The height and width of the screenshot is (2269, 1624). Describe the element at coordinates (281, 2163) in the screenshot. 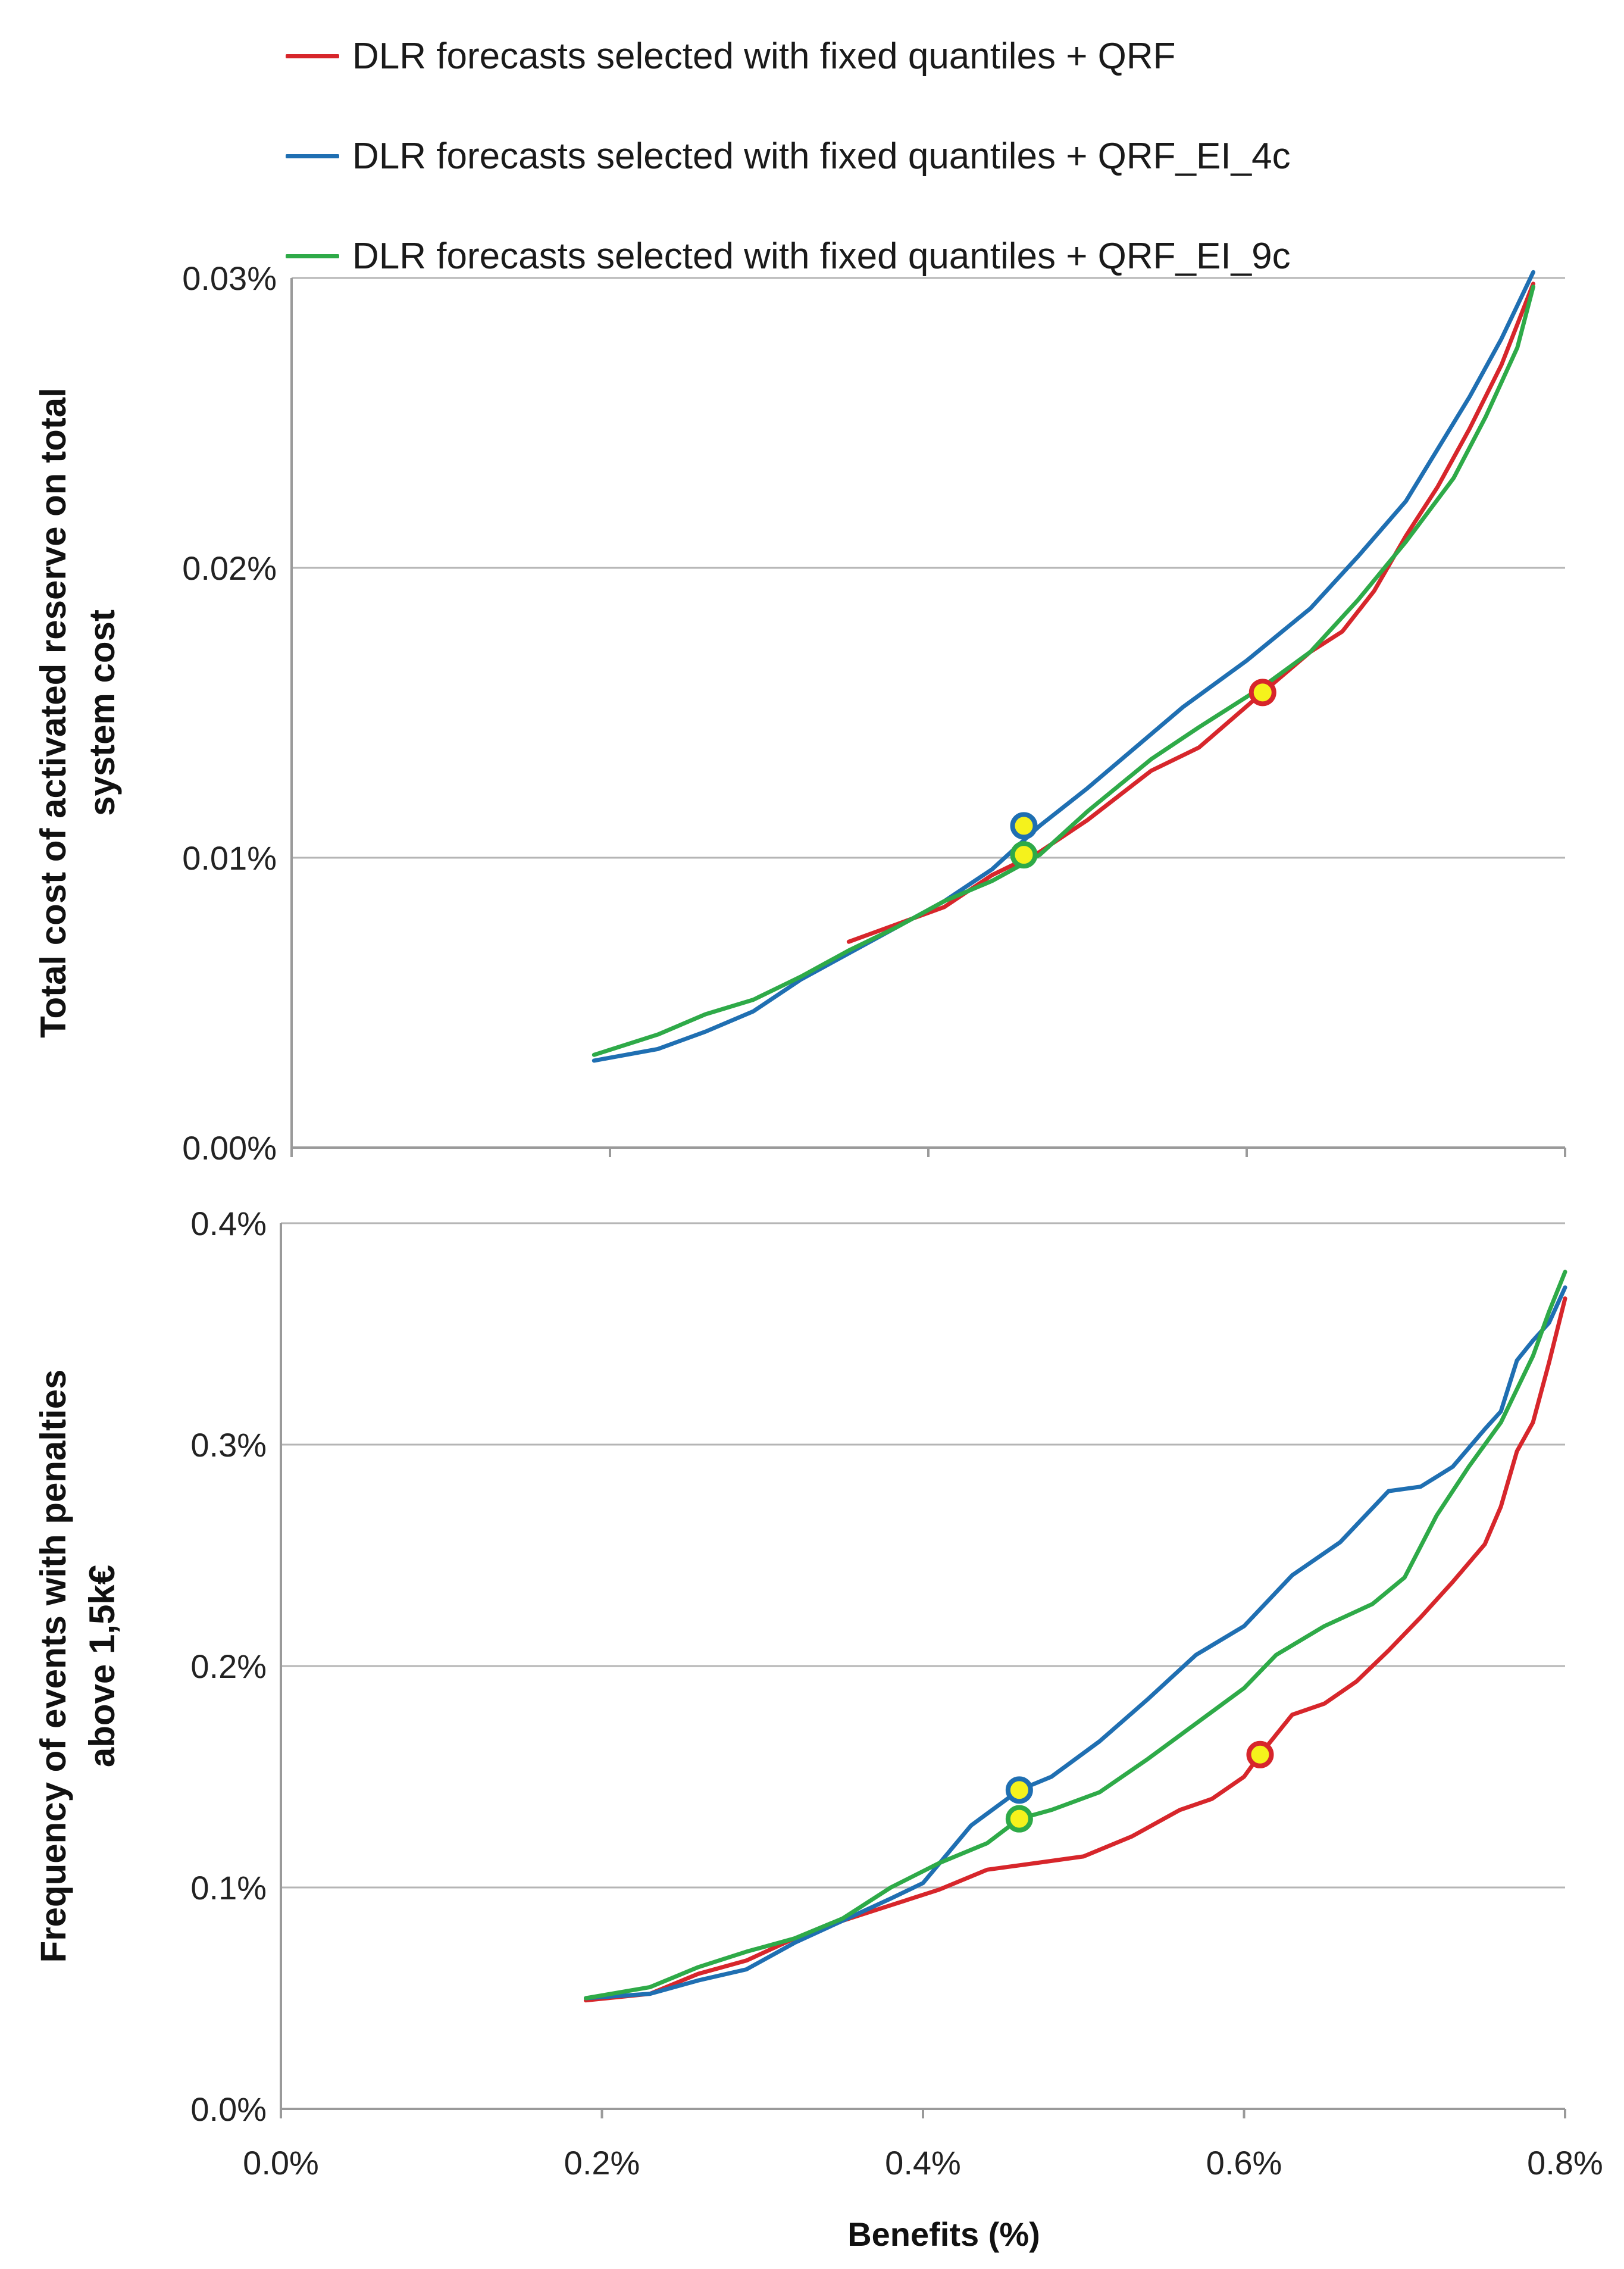

I see `bottom-xtick-label-0: 0.0%` at that location.